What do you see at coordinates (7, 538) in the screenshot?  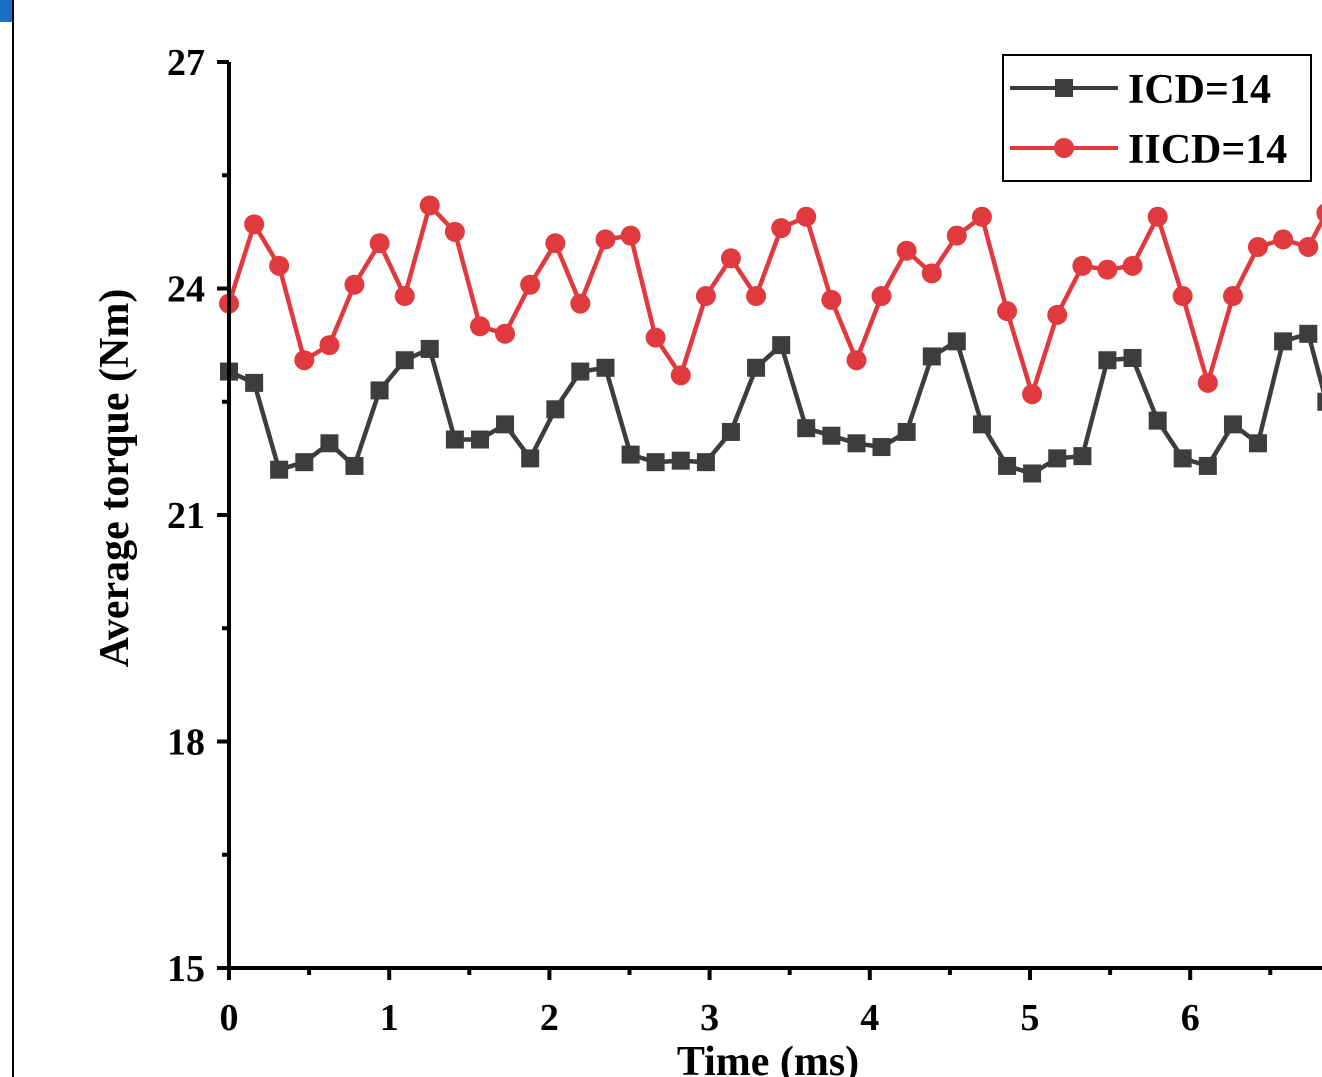 I see `left-edge-strip` at bounding box center [7, 538].